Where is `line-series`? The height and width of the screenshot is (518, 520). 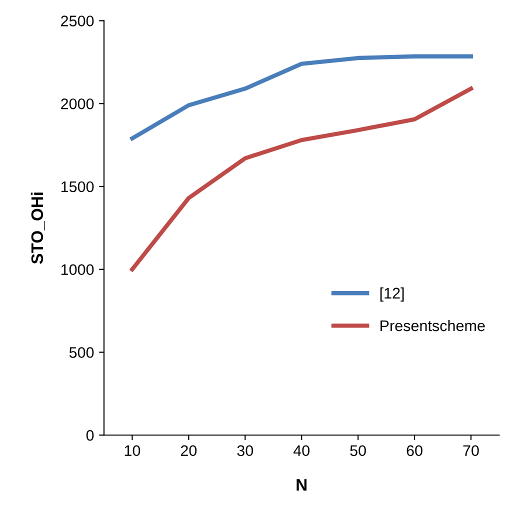
line-series is located at coordinates (302, 97).